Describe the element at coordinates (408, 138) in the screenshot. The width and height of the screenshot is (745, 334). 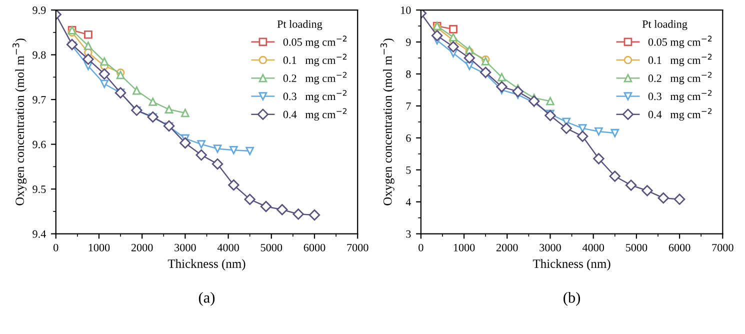
I see `y-tick-label: 6` at that location.